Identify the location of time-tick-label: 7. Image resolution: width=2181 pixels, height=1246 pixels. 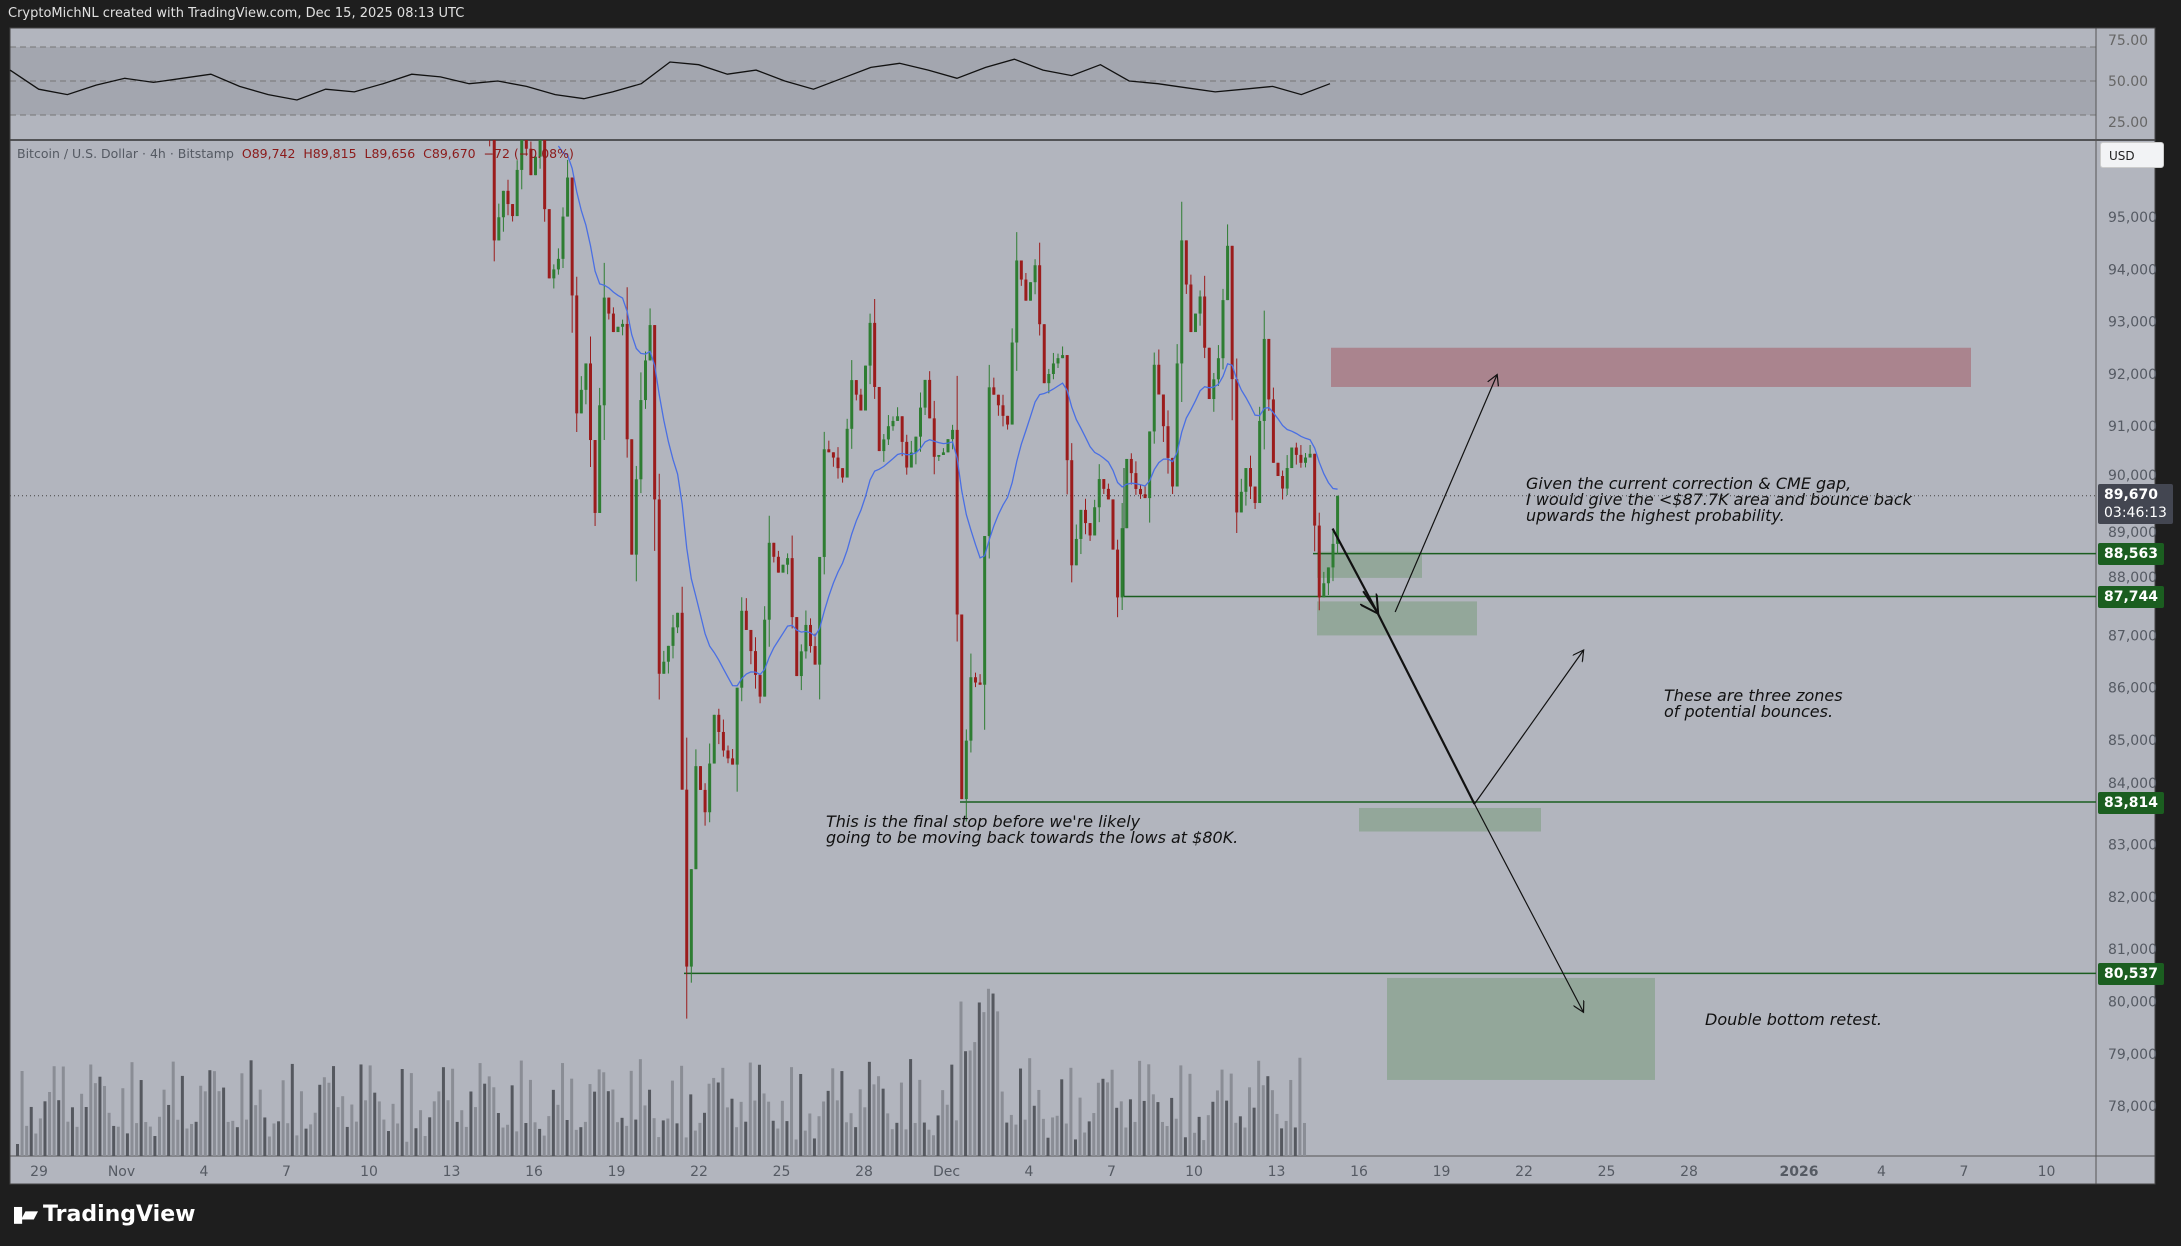
(1111, 1172).